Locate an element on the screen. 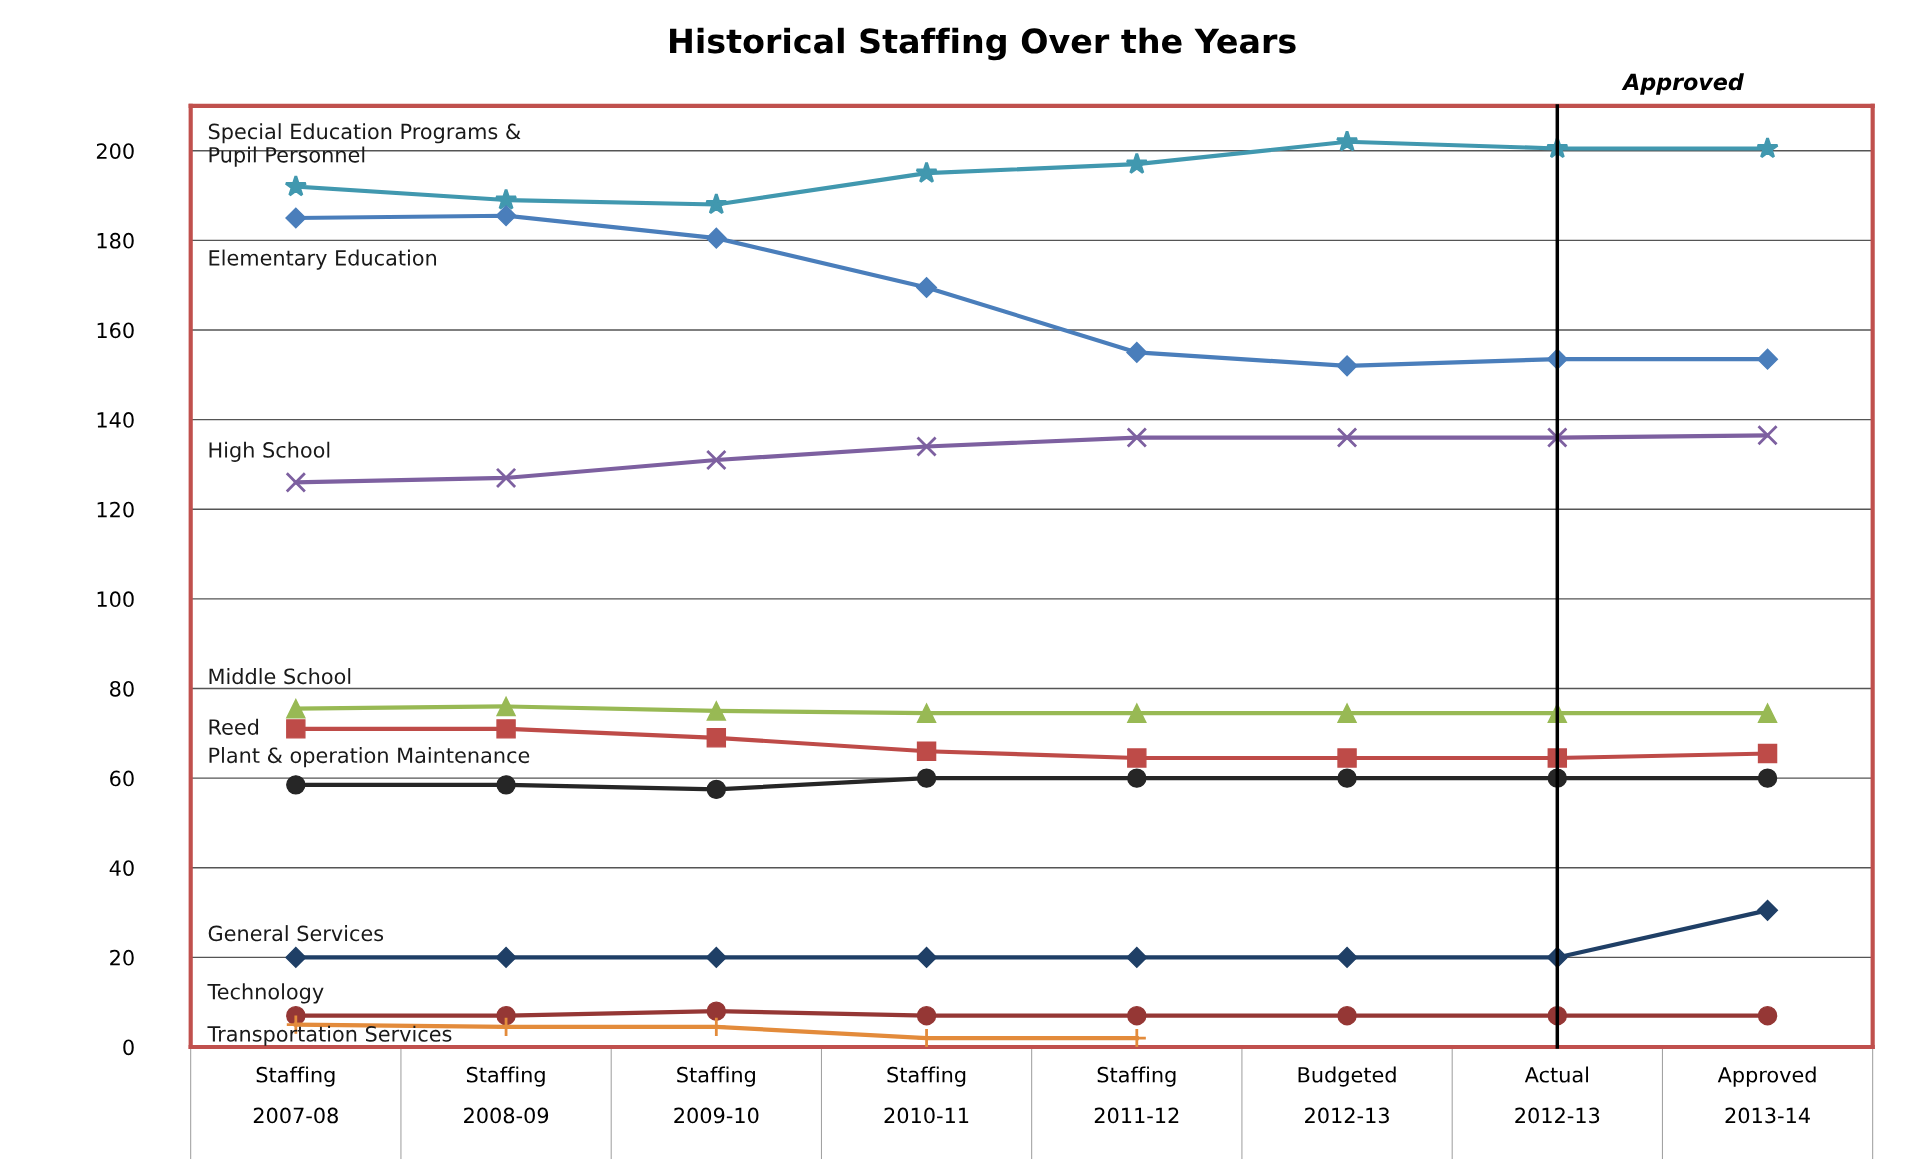 The height and width of the screenshot is (1159, 1907). ref-line-label: Approved is located at coordinates (1682, 84).